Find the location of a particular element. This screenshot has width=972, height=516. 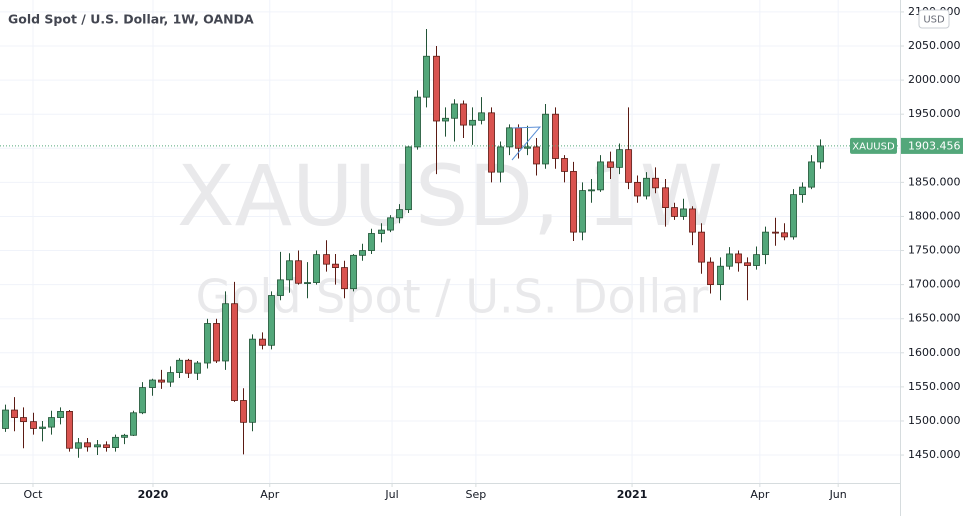

currency-label: USD is located at coordinates (934, 20).